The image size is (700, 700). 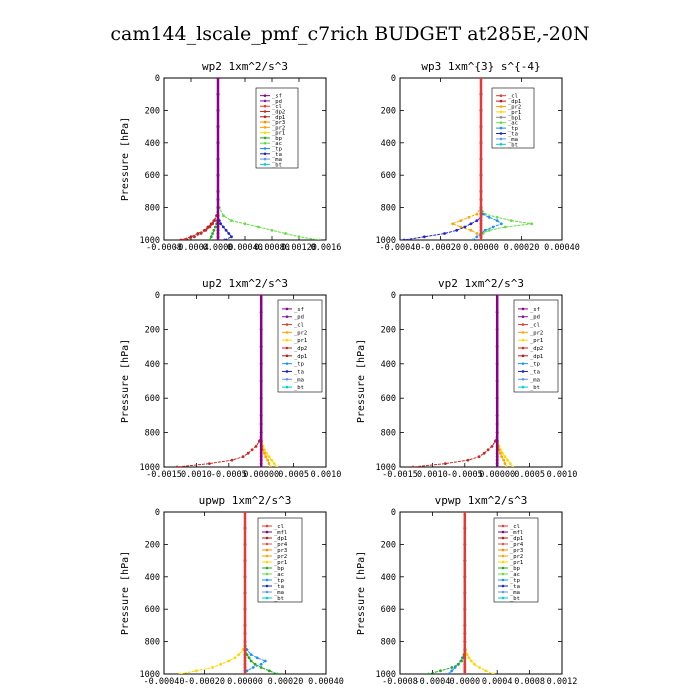 What do you see at coordinates (517, 545) in the screenshot?
I see `legend-label: _pr4` at bounding box center [517, 545].